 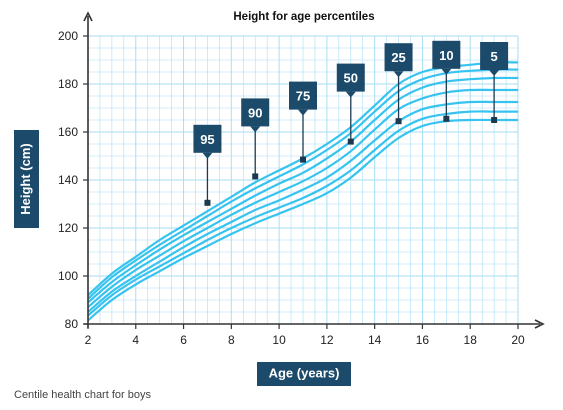 I want to click on y-axis-label-text: Height (cm), so click(x=25, y=179).